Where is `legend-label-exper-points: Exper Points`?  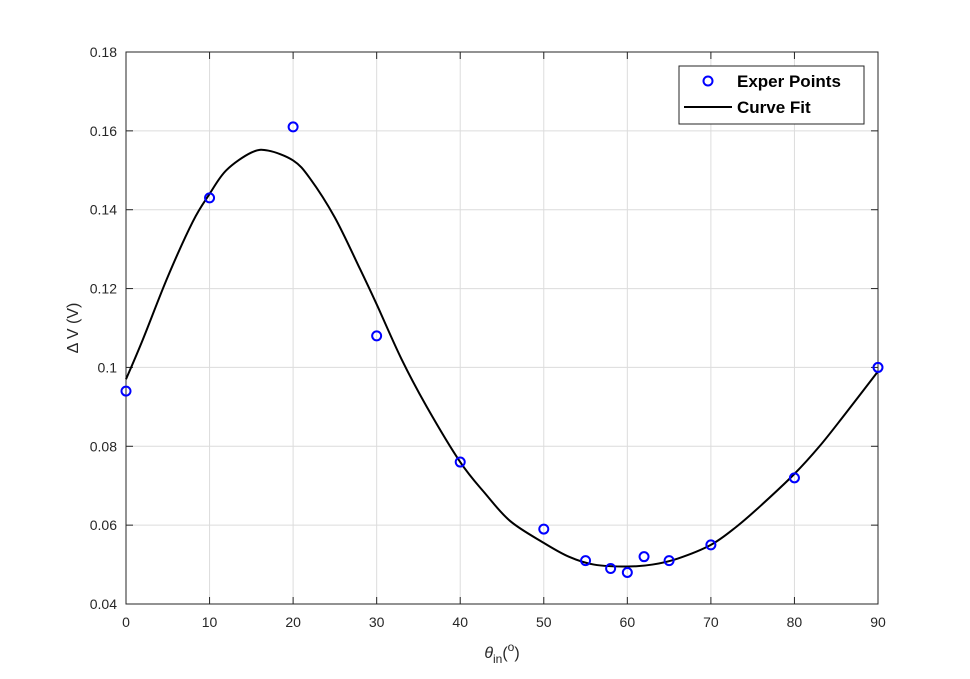
legend-label-exper-points: Exper Points is located at coordinates (789, 81).